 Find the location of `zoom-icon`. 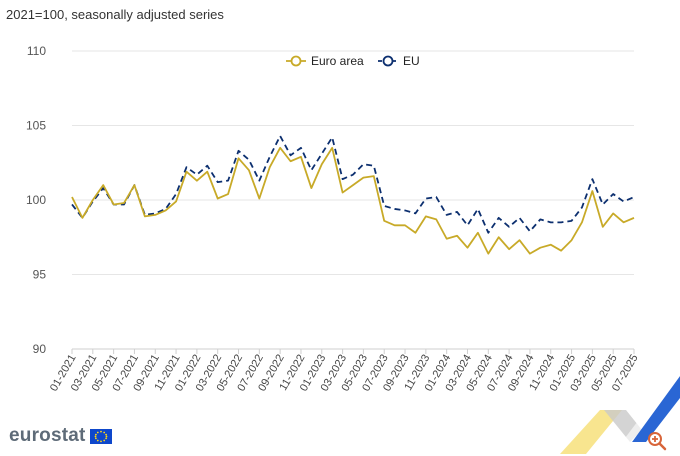

zoom-icon is located at coordinates (657, 441).